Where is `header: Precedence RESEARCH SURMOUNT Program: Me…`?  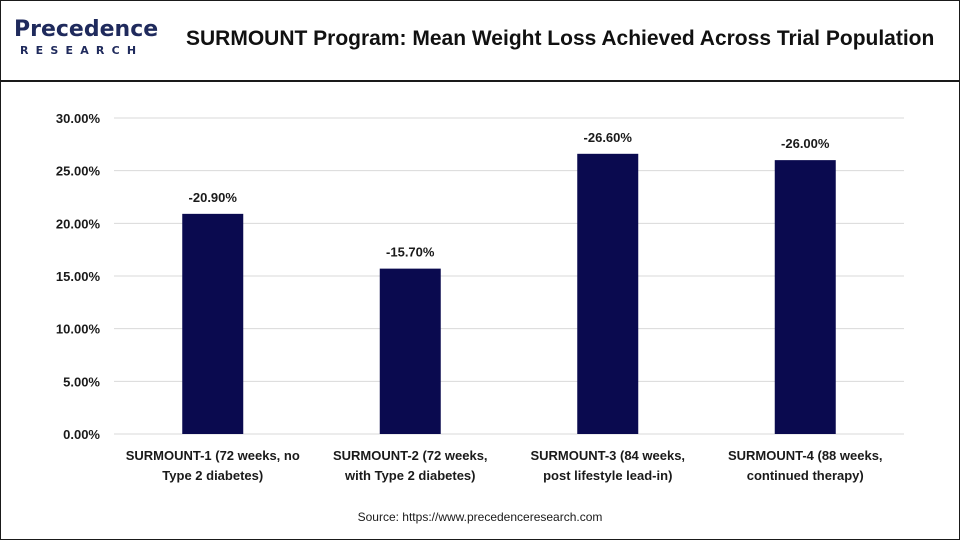
header: Precedence RESEARCH SURMOUNT Program: Me… is located at coordinates (480, 40).